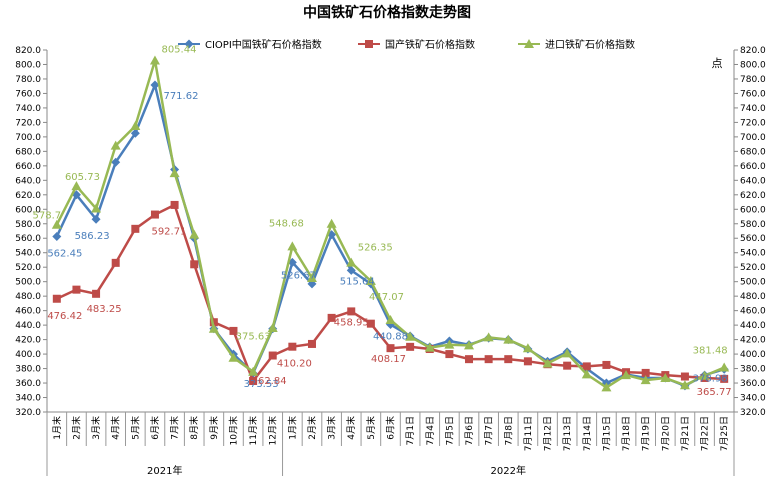 This screenshot has height=484, width=774. I want to click on x-tick-label: 7月11日, so click(528, 433).